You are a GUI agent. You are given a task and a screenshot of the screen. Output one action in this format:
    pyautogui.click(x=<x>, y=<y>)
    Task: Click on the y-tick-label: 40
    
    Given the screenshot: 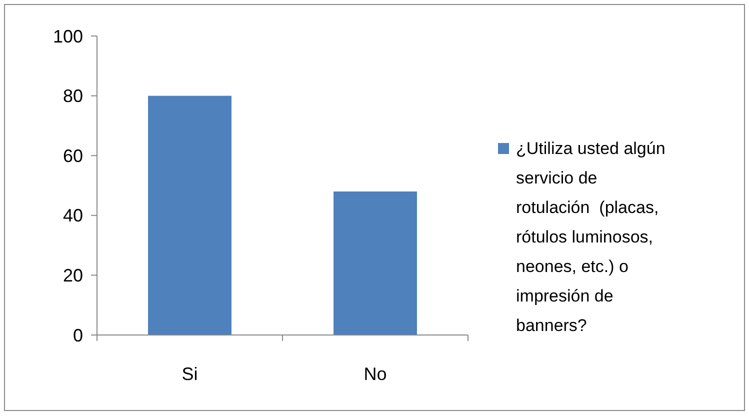 What is the action you would take?
    pyautogui.click(x=72, y=216)
    